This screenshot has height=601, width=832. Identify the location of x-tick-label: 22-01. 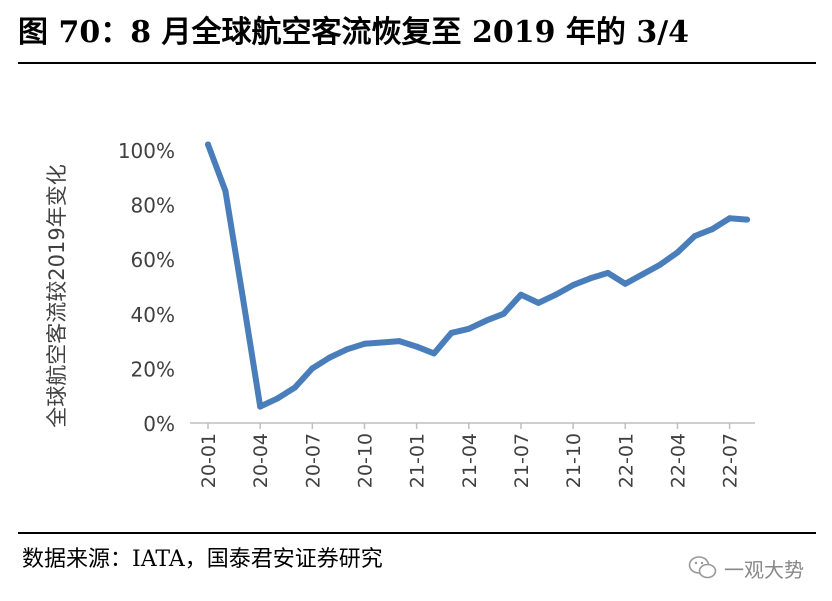
(626, 460).